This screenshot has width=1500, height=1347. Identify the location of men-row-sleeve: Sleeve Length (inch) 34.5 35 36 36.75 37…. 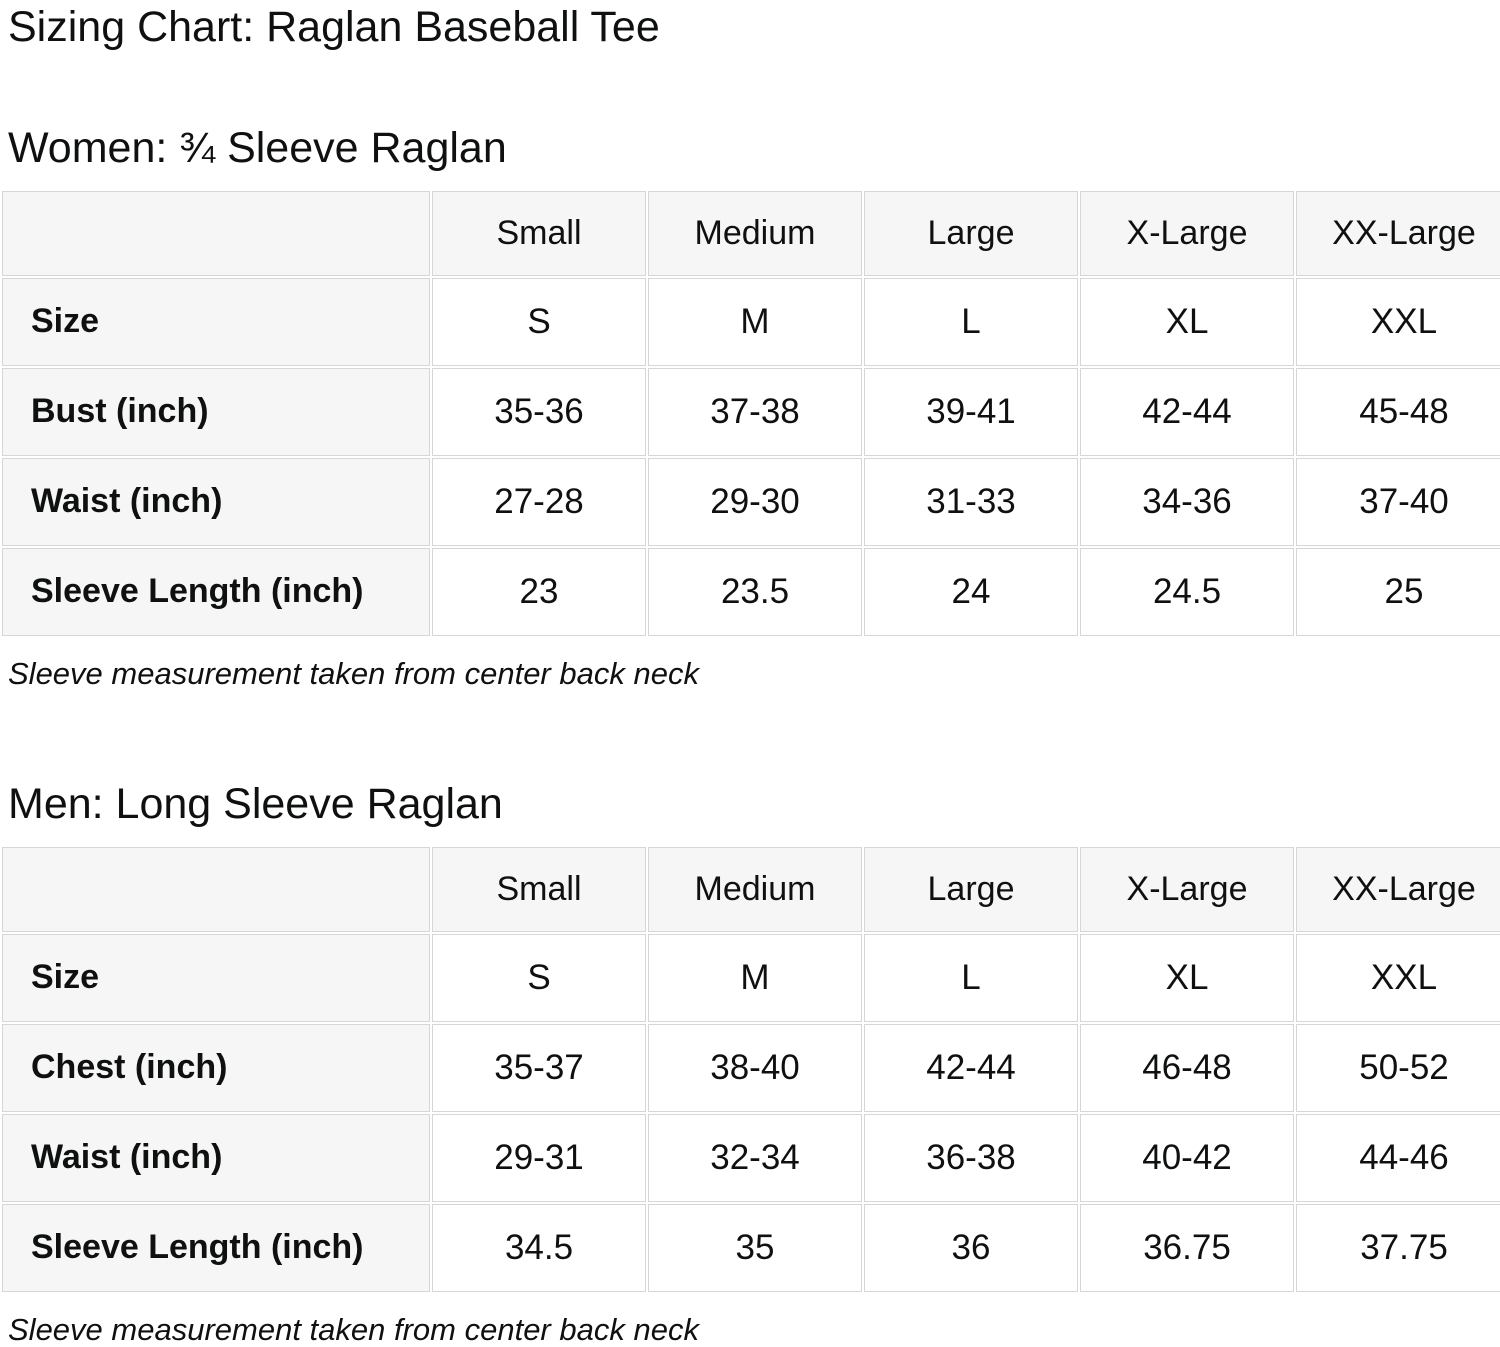
(751, 1247).